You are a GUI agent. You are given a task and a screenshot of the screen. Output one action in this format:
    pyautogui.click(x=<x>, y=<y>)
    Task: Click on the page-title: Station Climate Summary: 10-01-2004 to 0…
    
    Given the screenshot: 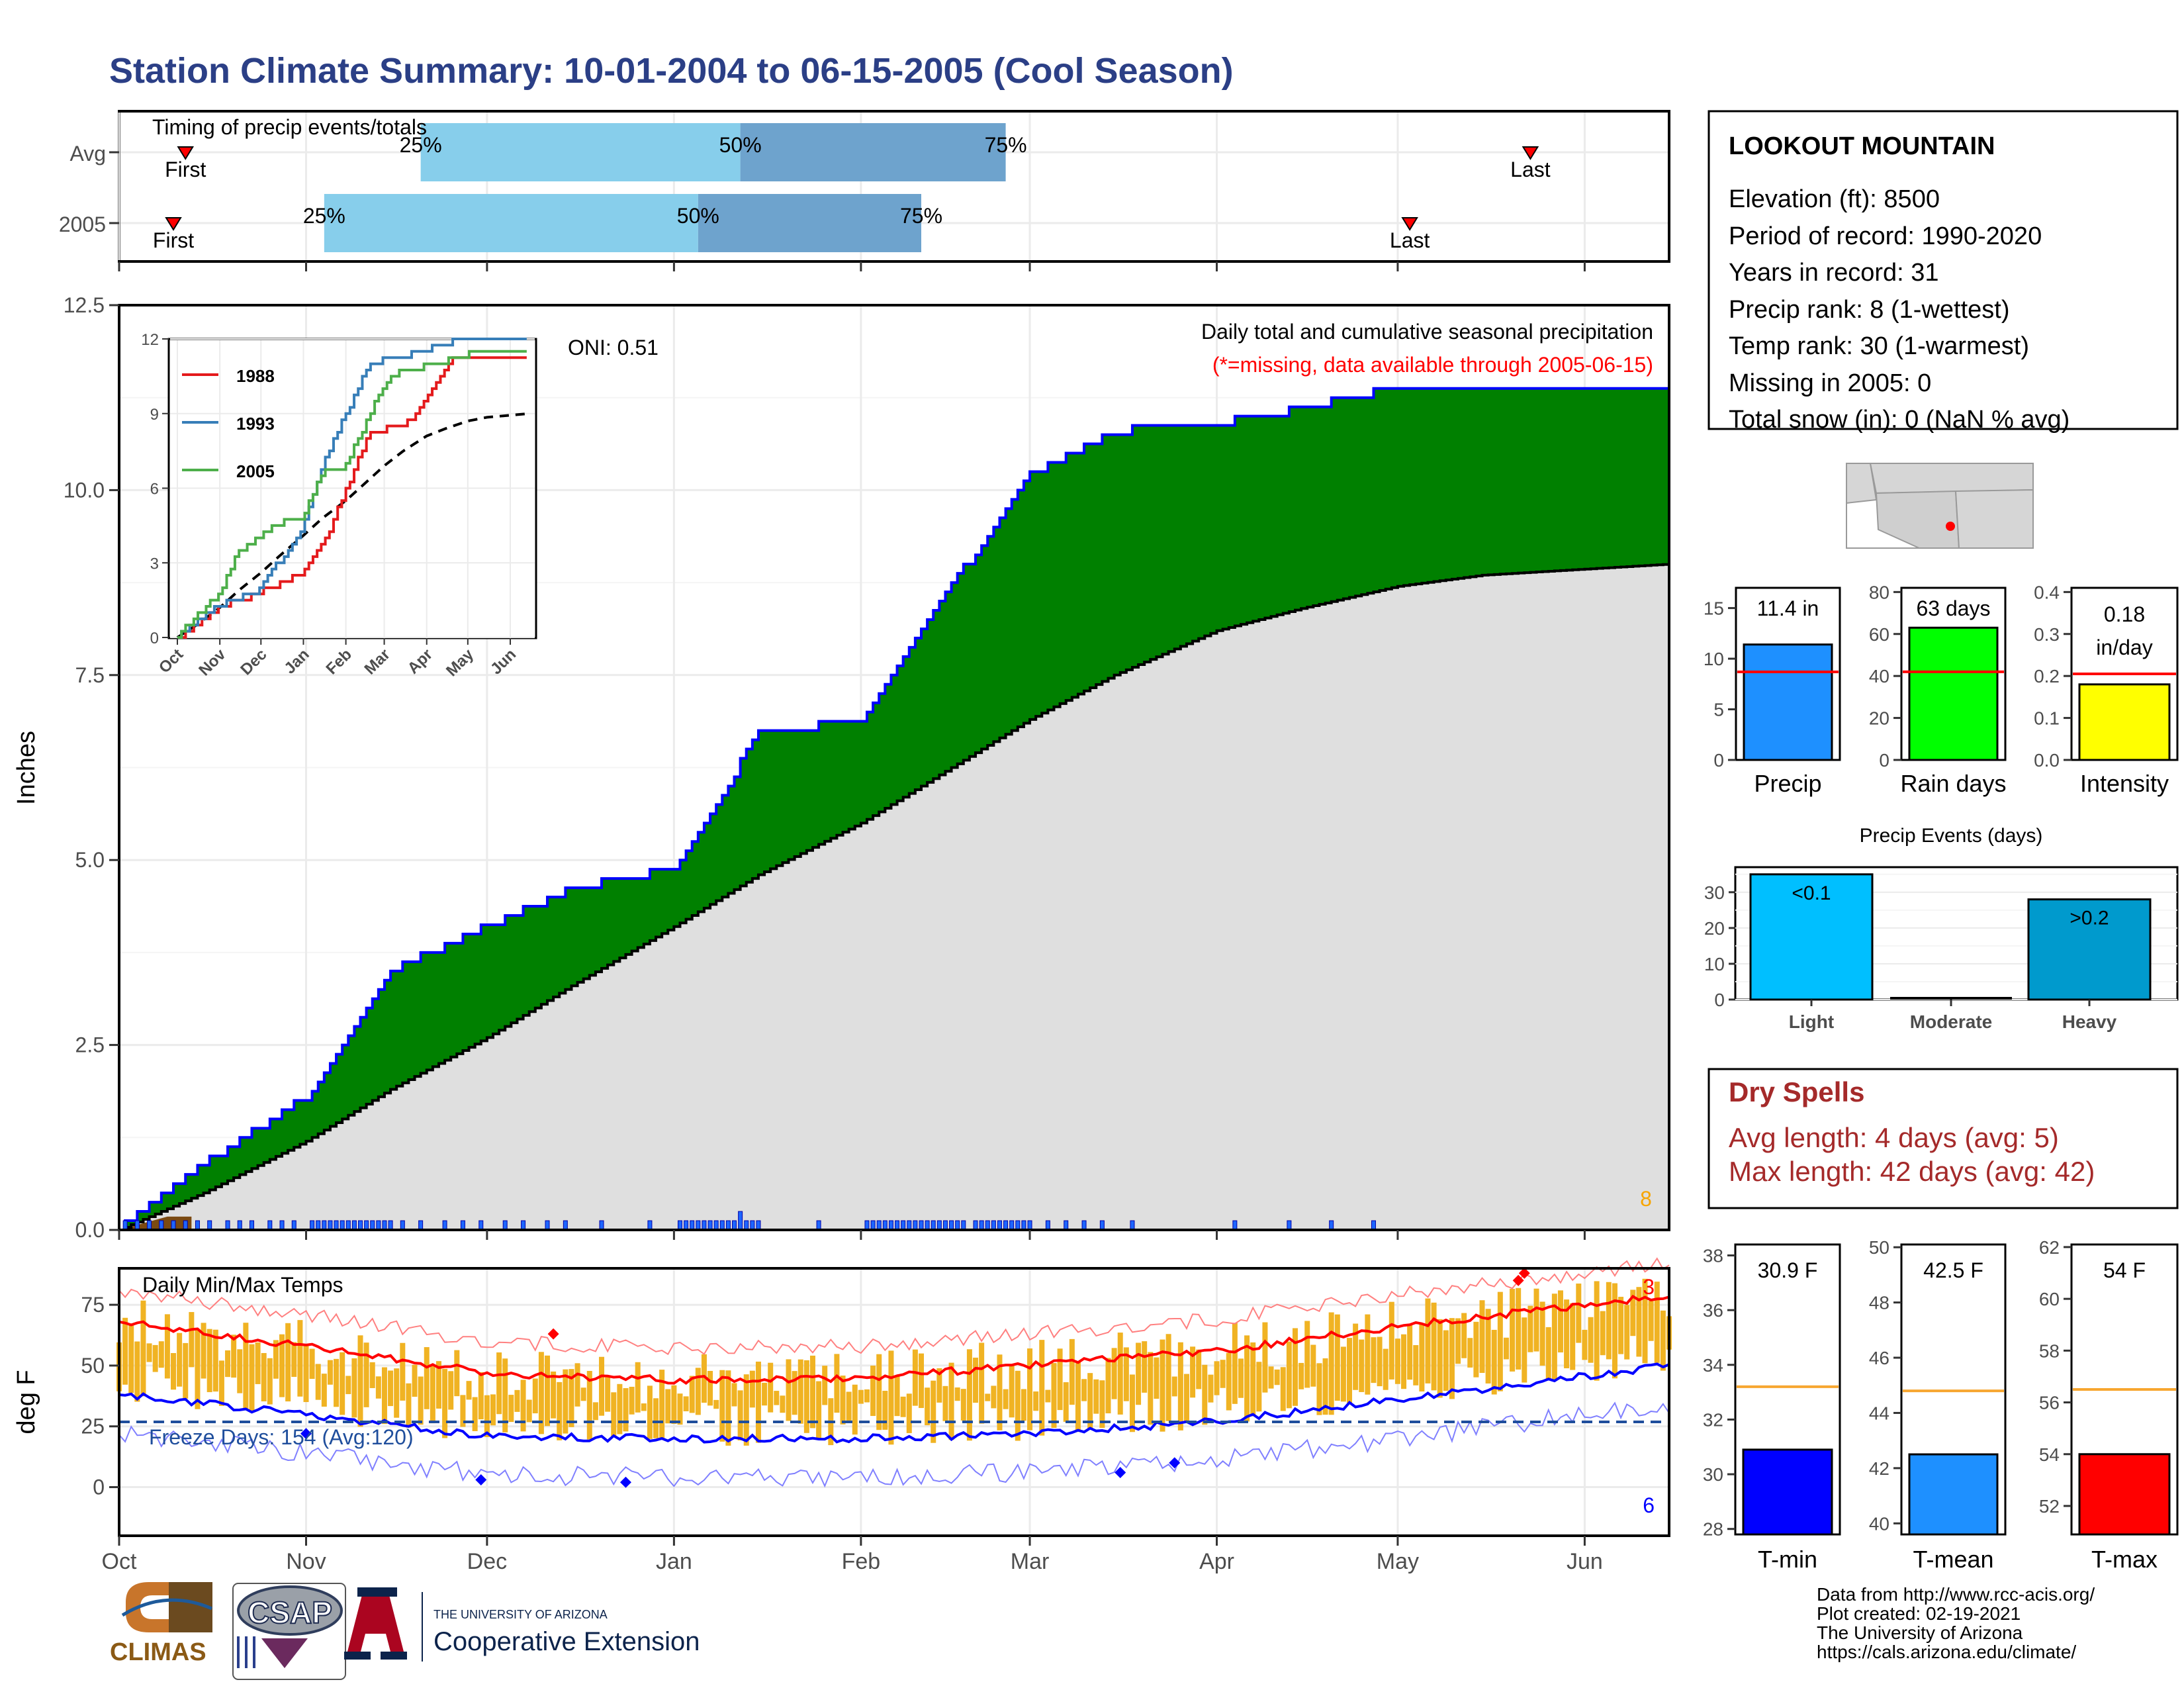 What is the action you would take?
    pyautogui.click(x=671, y=71)
    